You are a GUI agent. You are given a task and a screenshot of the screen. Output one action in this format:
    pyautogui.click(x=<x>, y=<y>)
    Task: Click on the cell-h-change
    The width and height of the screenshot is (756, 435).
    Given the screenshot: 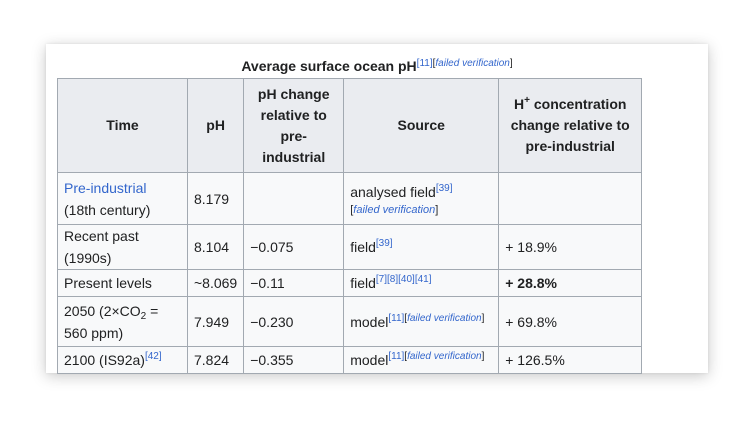 What is the action you would take?
    pyautogui.click(x=570, y=198)
    